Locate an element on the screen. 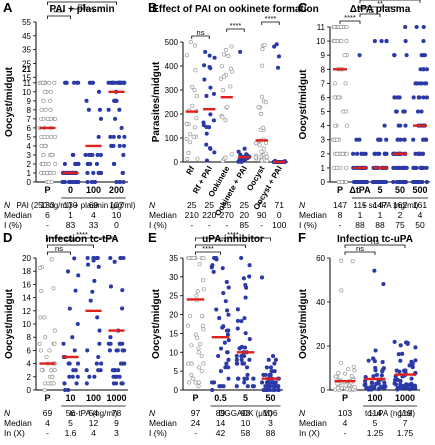 This screenshot has width=435, height=445. stats-cell: 54 is located at coordinates (94, 413).